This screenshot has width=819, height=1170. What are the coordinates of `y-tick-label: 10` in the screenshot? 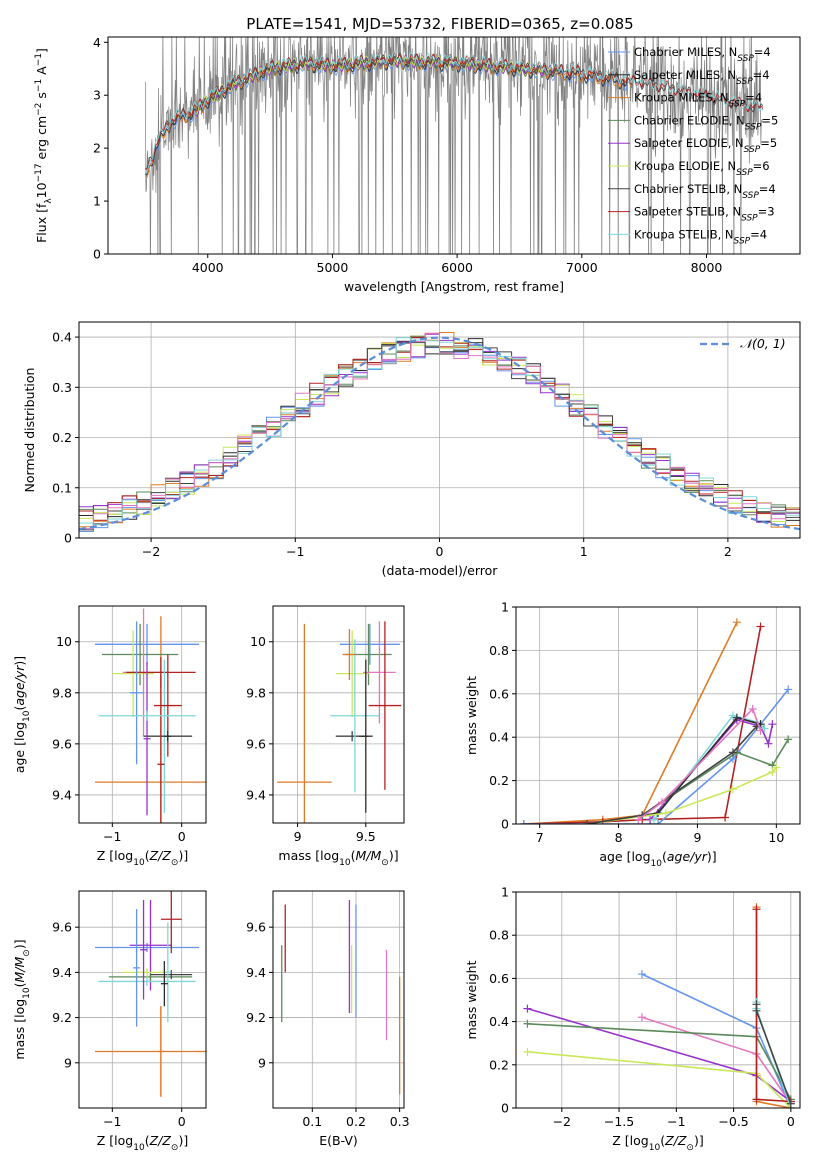 It's located at (258, 641).